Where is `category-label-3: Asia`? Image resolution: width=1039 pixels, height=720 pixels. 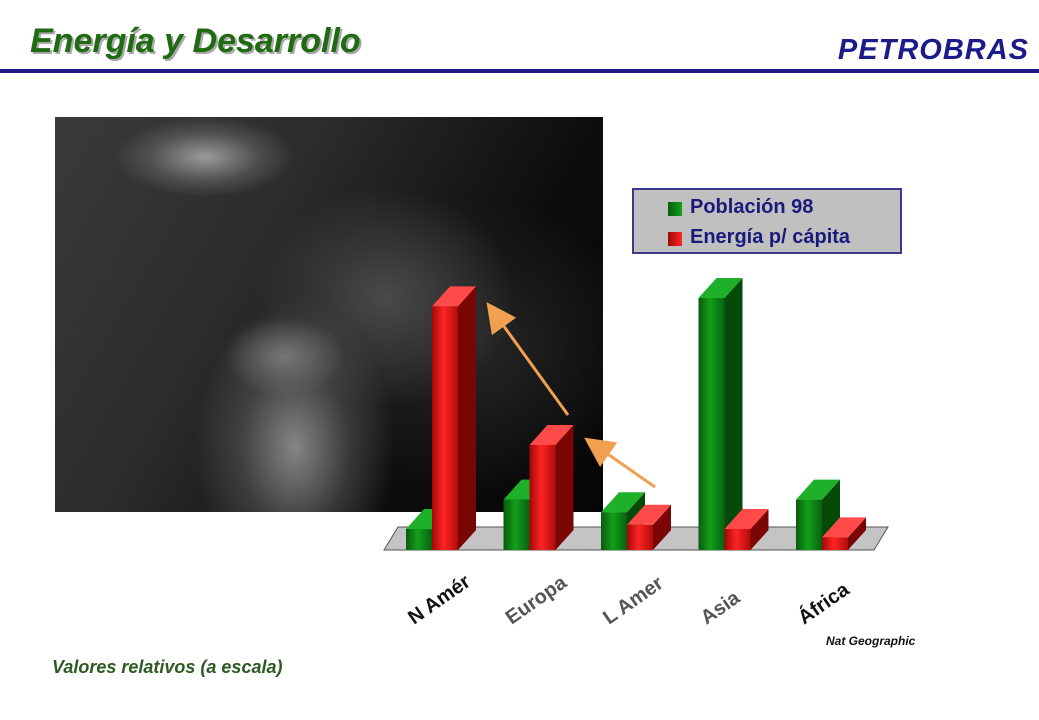
category-label-3: Asia is located at coordinates (721, 607).